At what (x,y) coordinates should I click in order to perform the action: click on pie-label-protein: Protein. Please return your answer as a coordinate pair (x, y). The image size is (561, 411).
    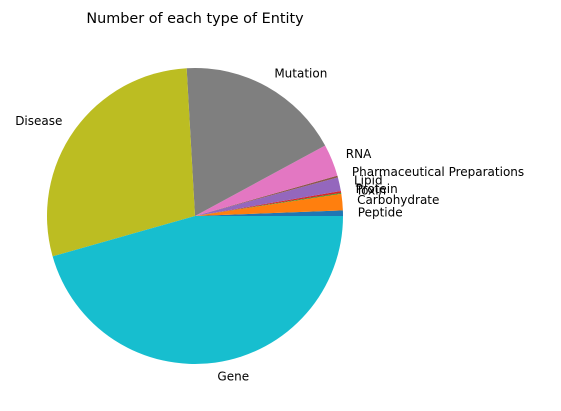
    Looking at the image, I should click on (377, 189).